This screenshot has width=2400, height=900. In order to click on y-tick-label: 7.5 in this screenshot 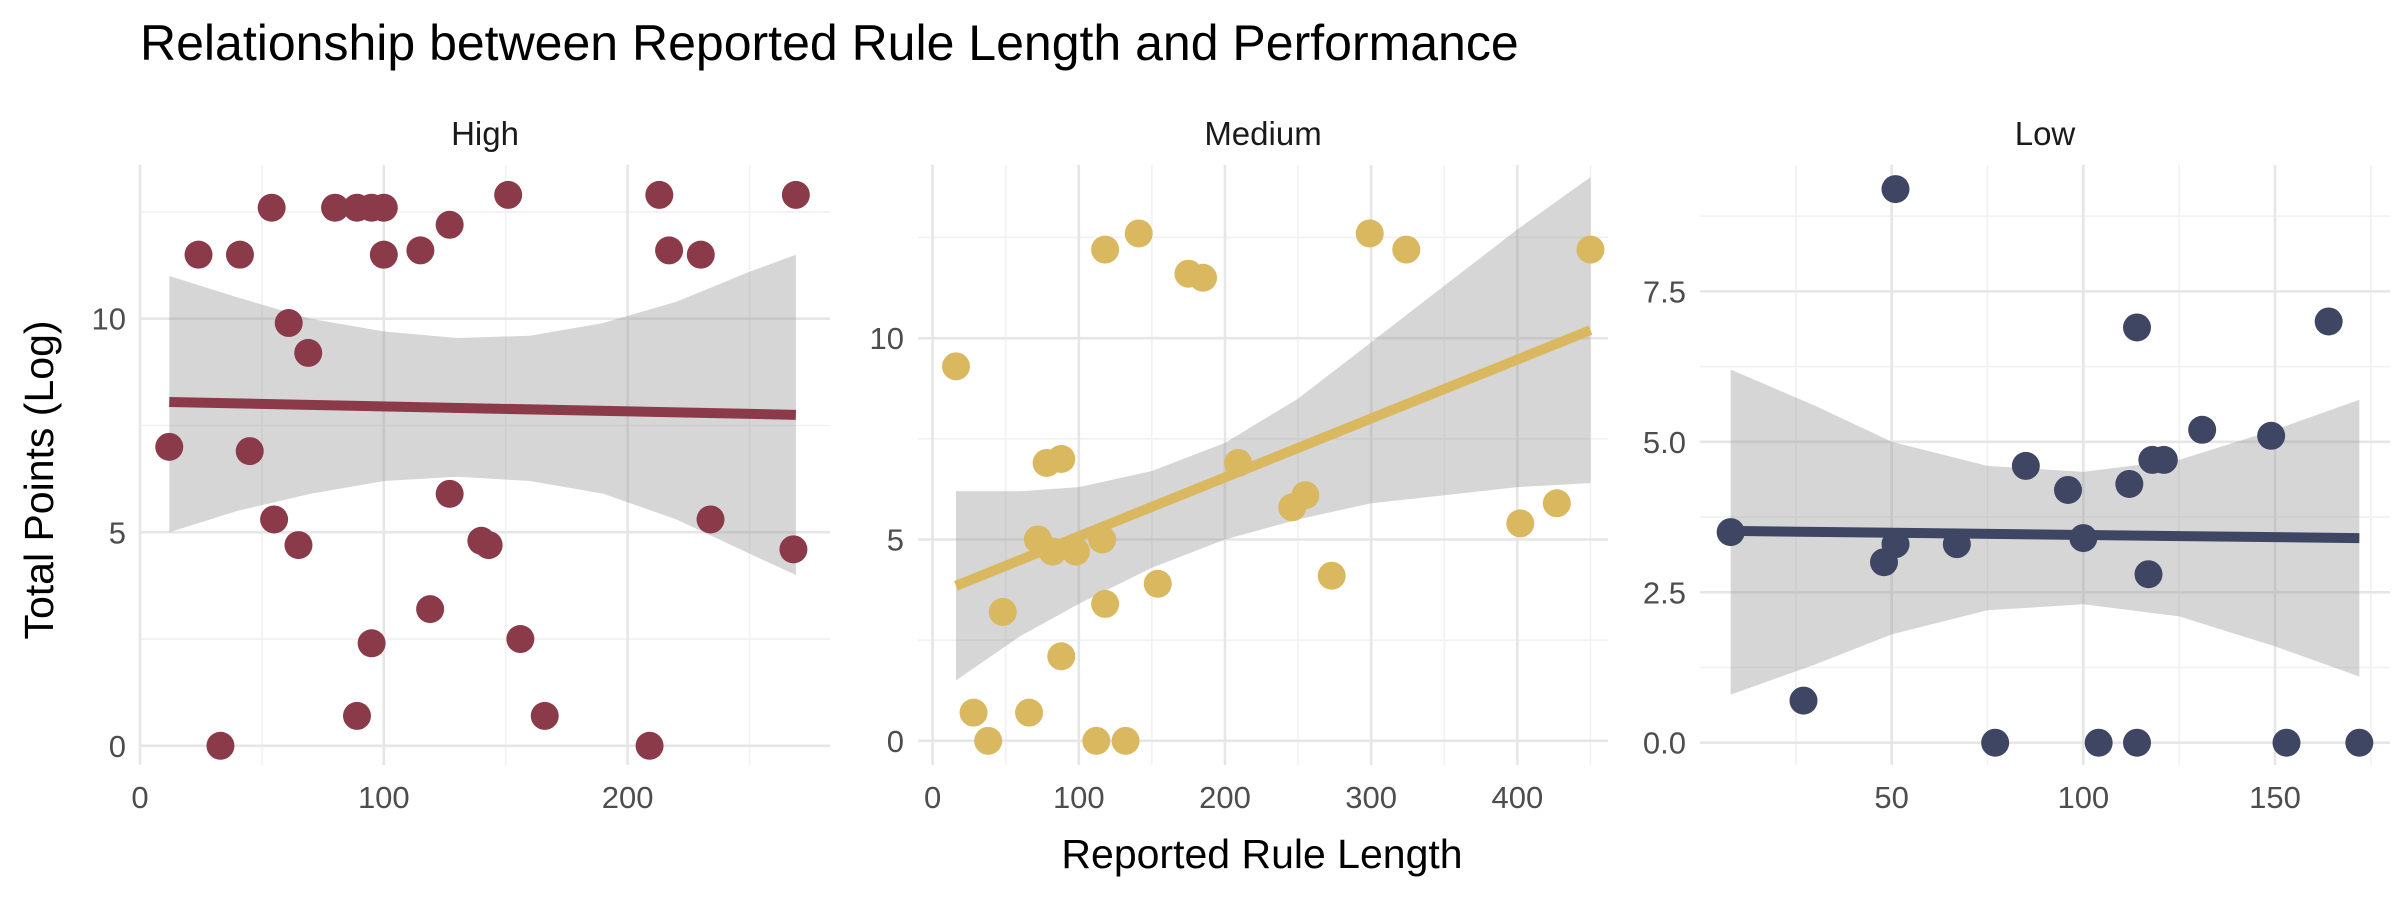, I will do `click(1664, 291)`.